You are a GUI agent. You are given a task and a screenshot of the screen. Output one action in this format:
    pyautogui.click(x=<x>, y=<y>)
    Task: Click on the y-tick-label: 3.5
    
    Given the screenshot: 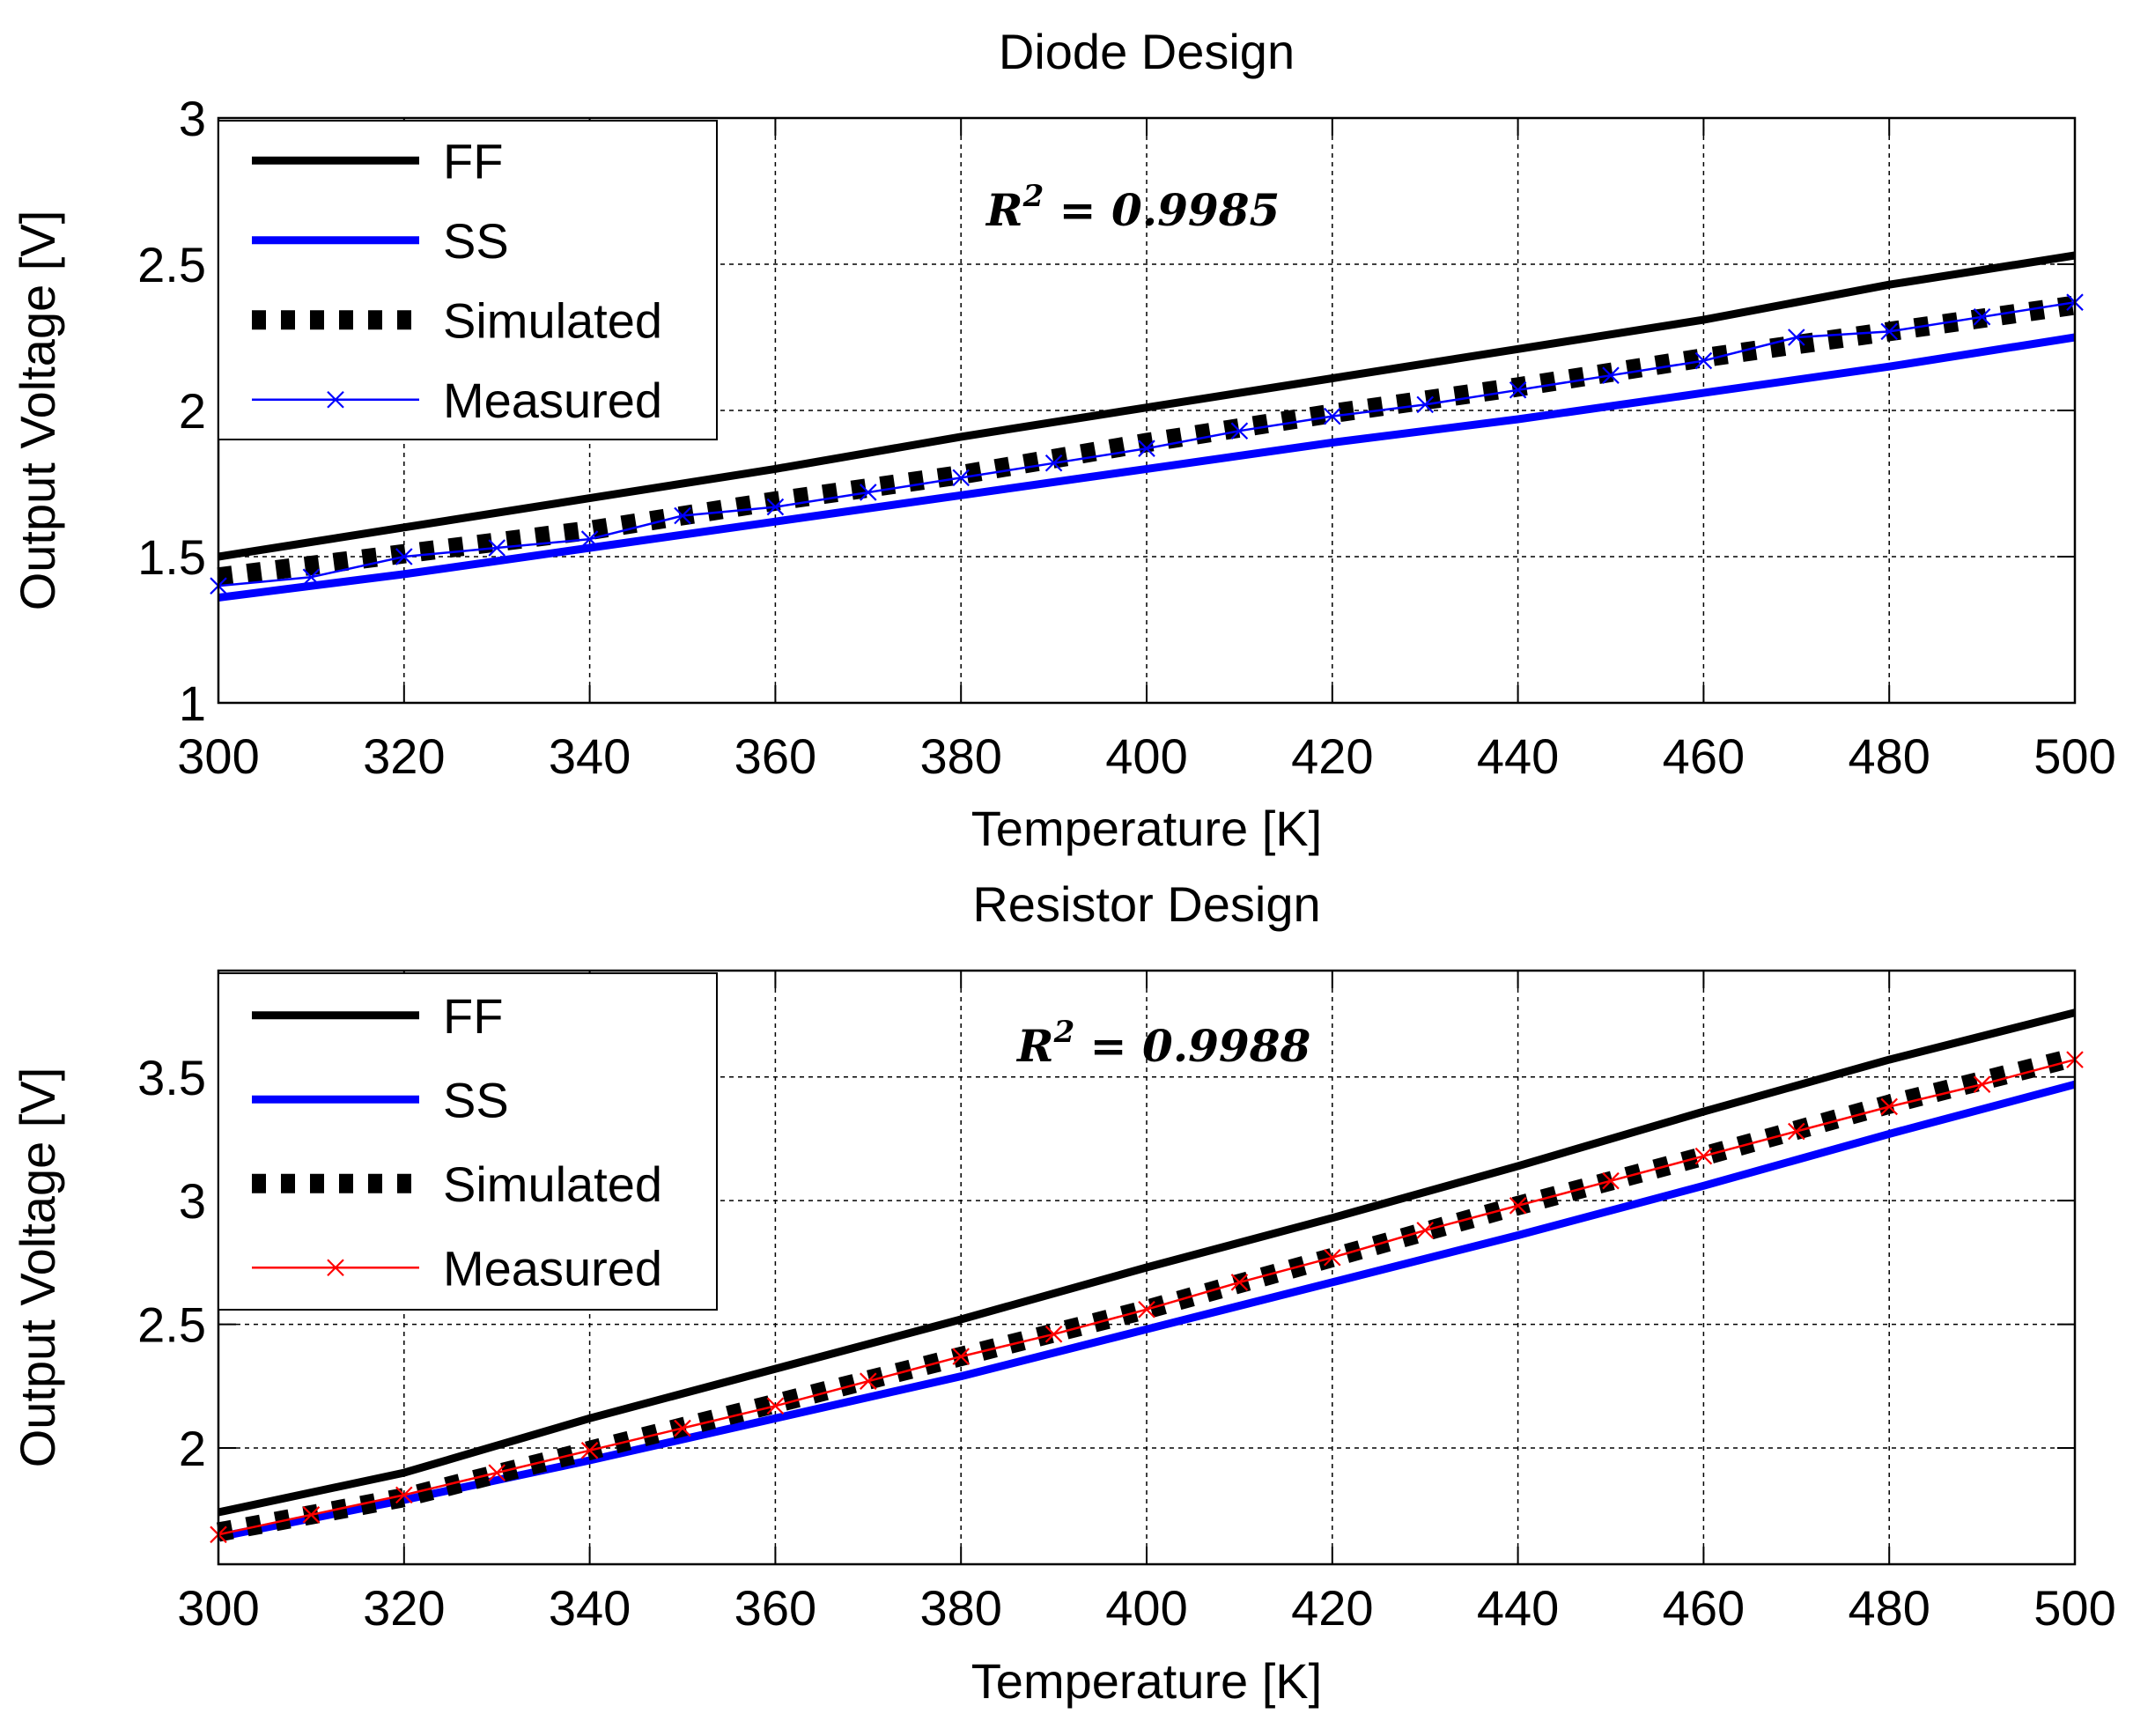 What is the action you would take?
    pyautogui.click(x=171, y=1077)
    